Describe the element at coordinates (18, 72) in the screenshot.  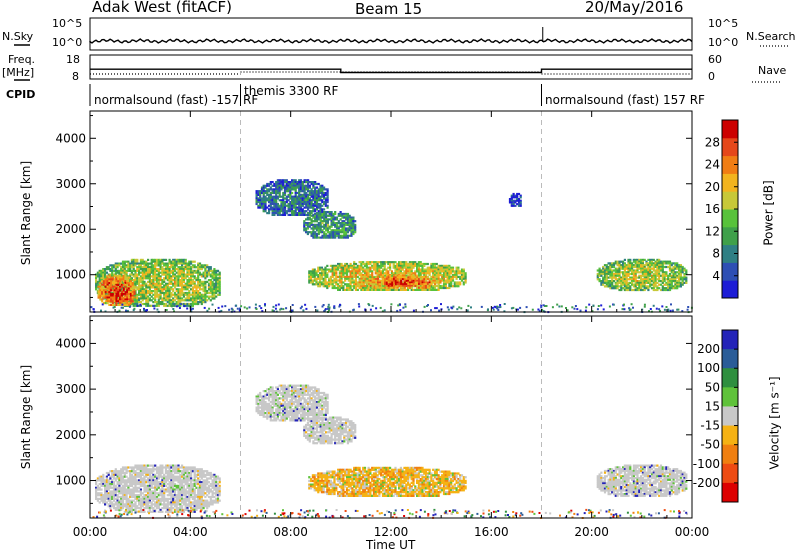
I see `freq-unit-label: [MHz]` at that location.